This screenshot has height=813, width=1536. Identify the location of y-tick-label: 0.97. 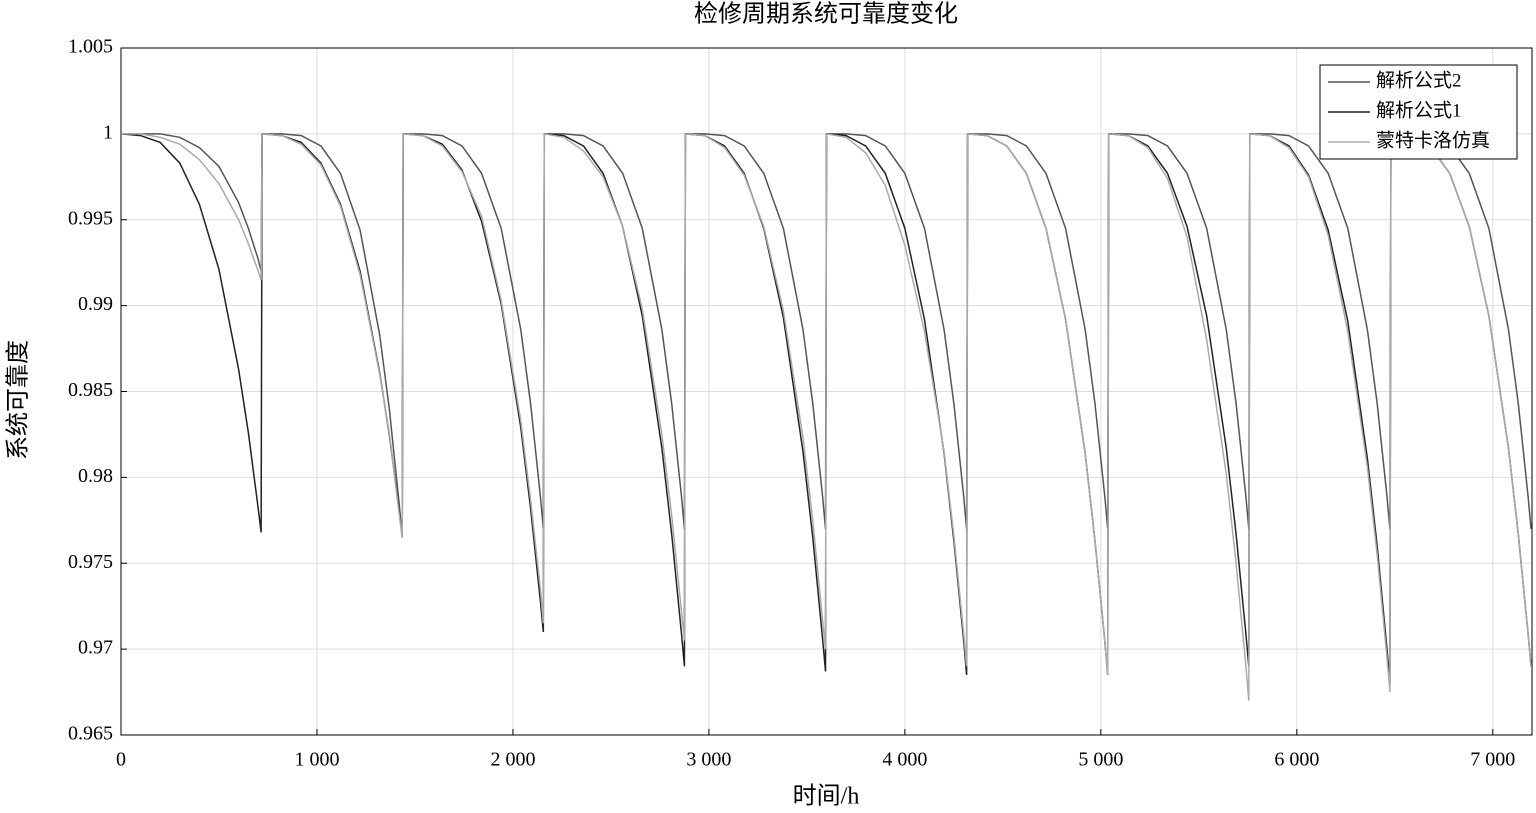
(95, 648).